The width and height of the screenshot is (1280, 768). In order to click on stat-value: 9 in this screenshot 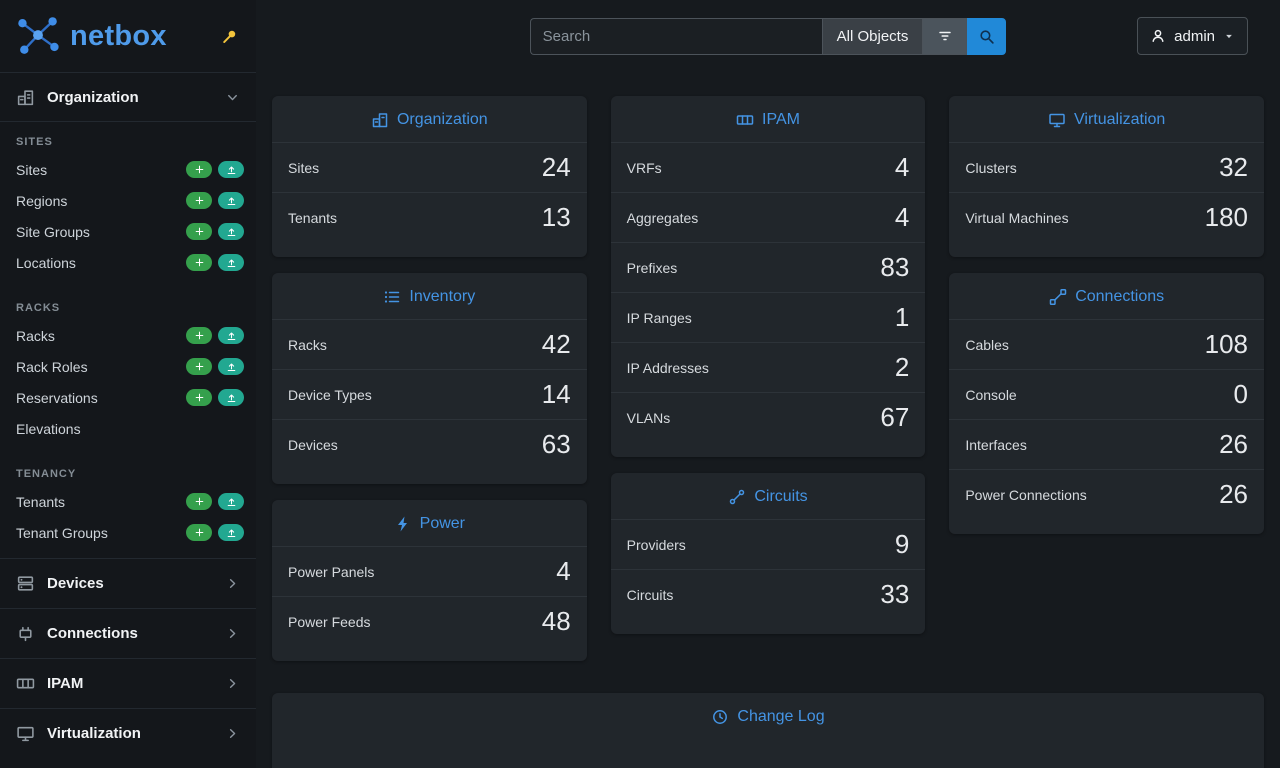, I will do `click(902, 544)`.